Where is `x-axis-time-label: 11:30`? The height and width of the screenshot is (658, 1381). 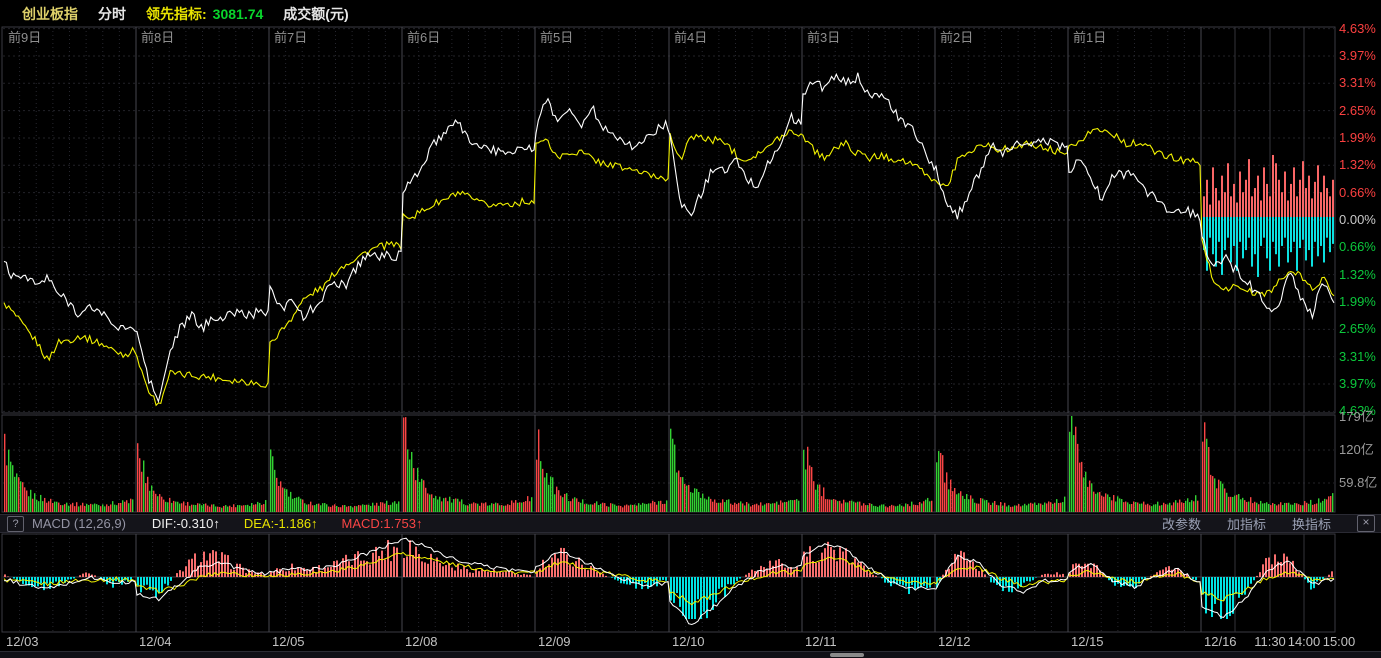
x-axis-time-label: 11:30 is located at coordinates (1270, 641).